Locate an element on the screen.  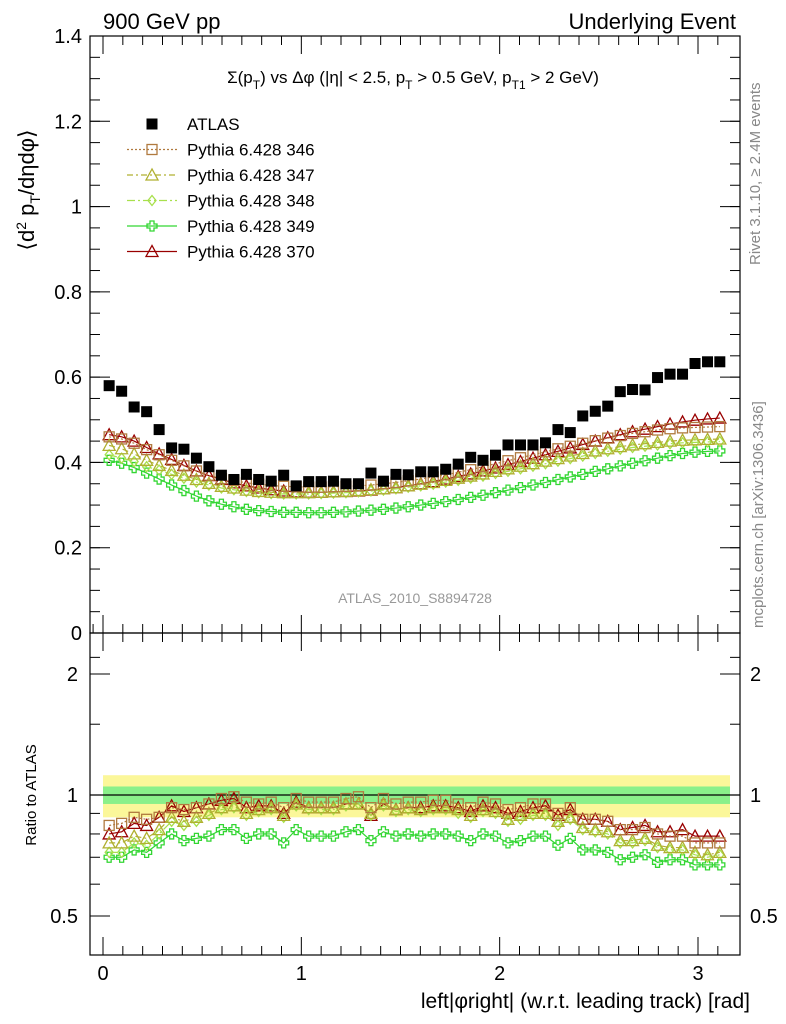
main-y-axis-label: ⟨d2 pT/dηdφ⟩ is located at coordinates (28, 189).